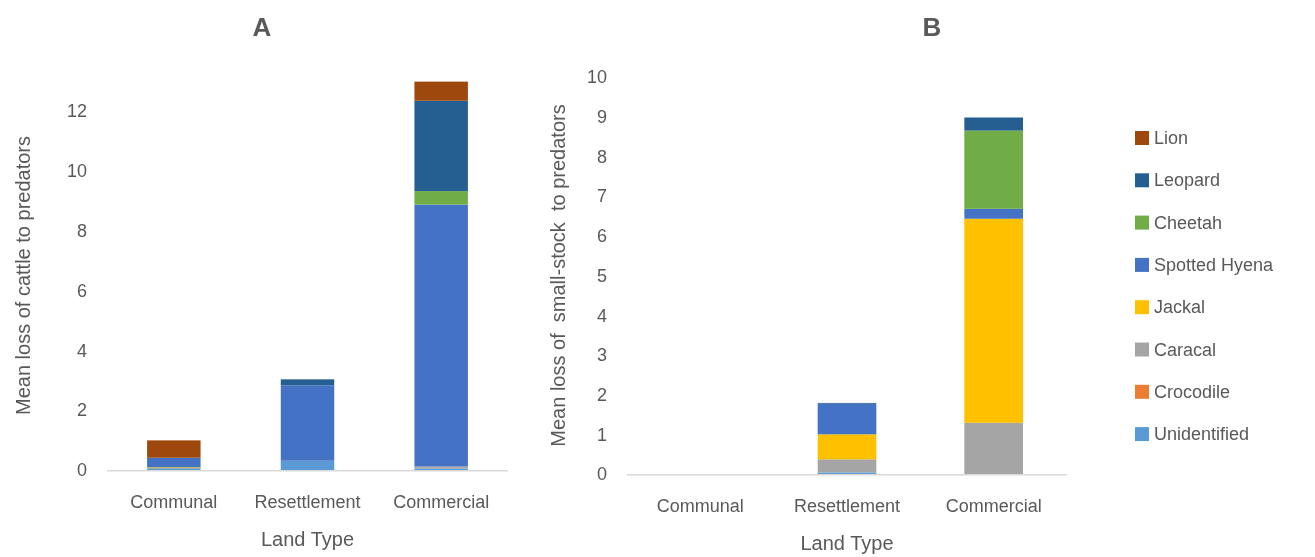  Describe the element at coordinates (1202, 434) in the screenshot. I see `legend-label: Unidentified` at that location.